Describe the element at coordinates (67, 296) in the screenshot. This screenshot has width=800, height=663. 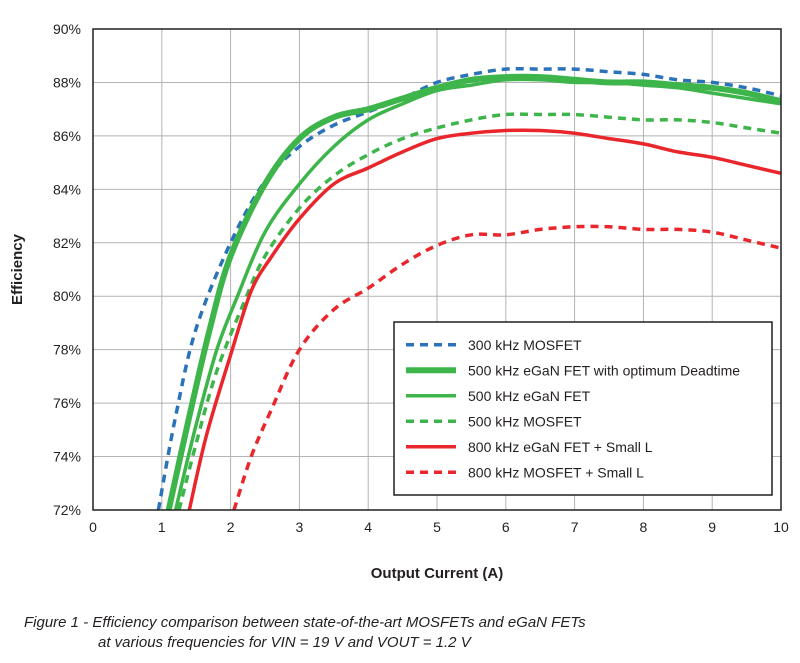
I see `y-tick-label: 80%` at that location.